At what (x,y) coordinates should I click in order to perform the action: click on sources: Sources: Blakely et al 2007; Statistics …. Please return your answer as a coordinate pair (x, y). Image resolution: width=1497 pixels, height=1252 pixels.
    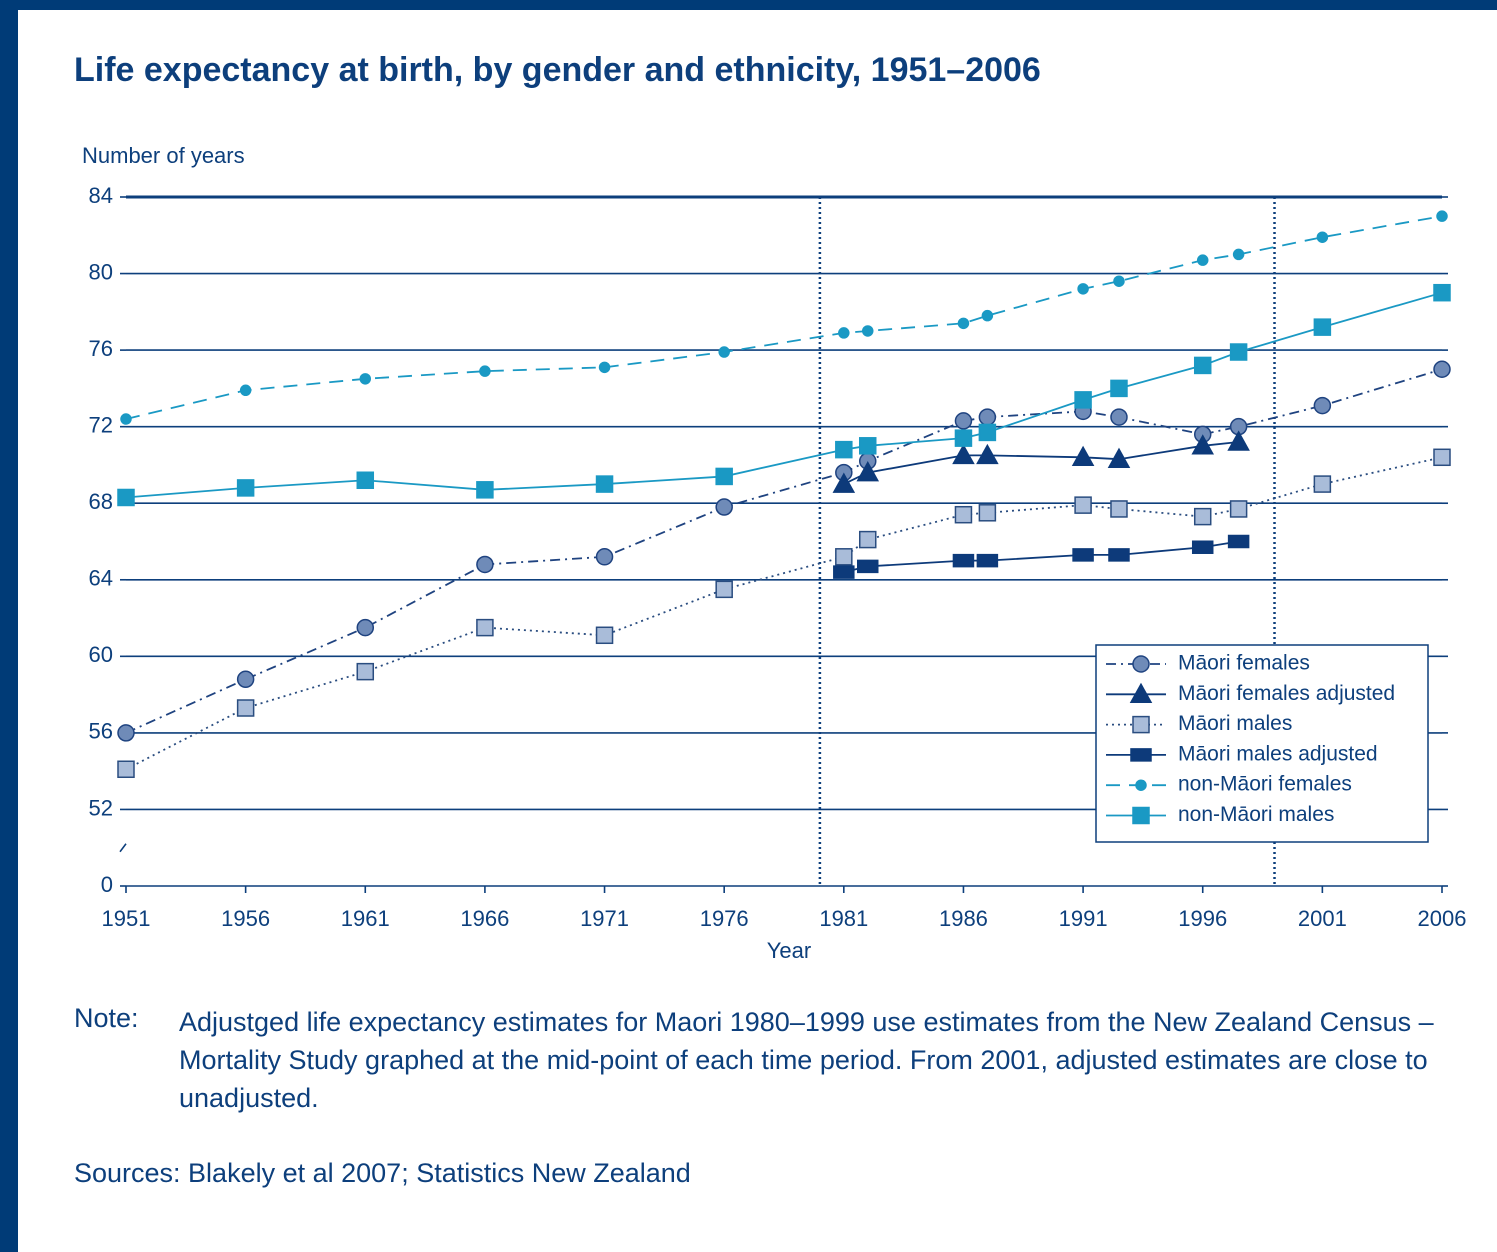
    Looking at the image, I should click on (382, 1173).